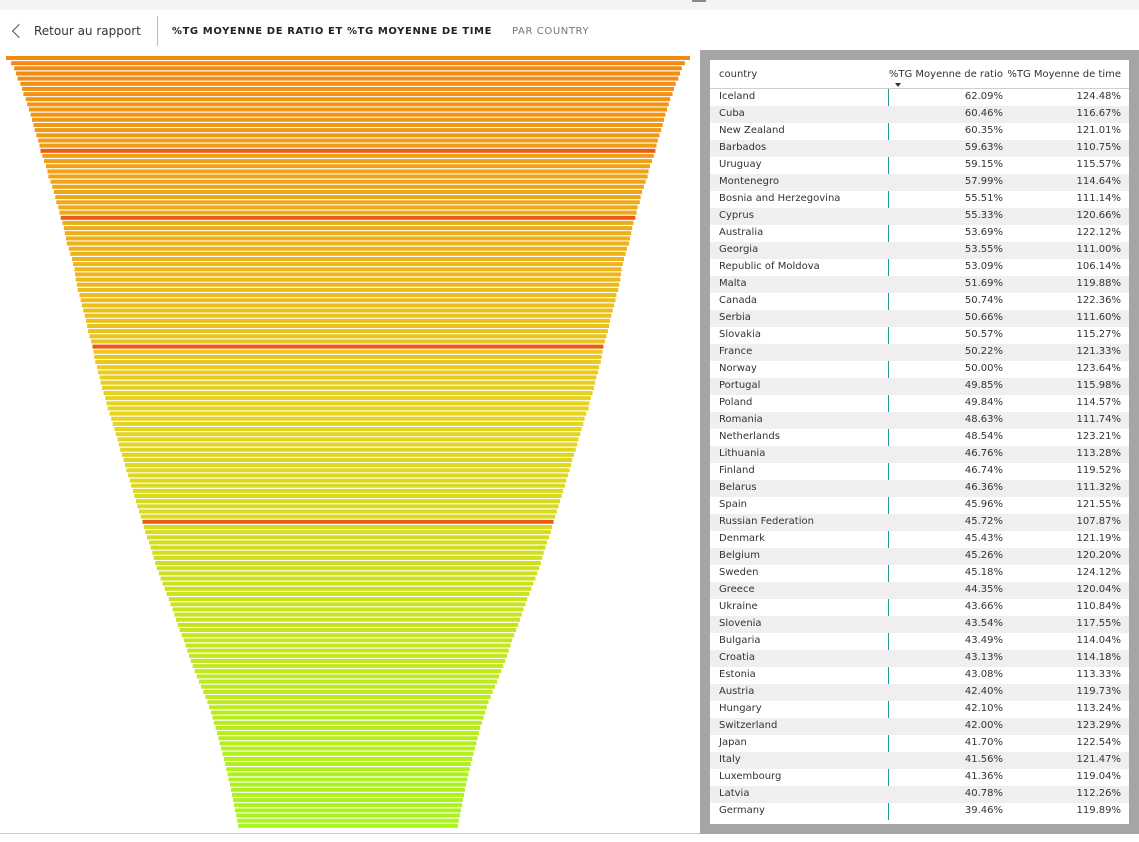  What do you see at coordinates (738, 74) in the screenshot?
I see `column-header-country: country` at bounding box center [738, 74].